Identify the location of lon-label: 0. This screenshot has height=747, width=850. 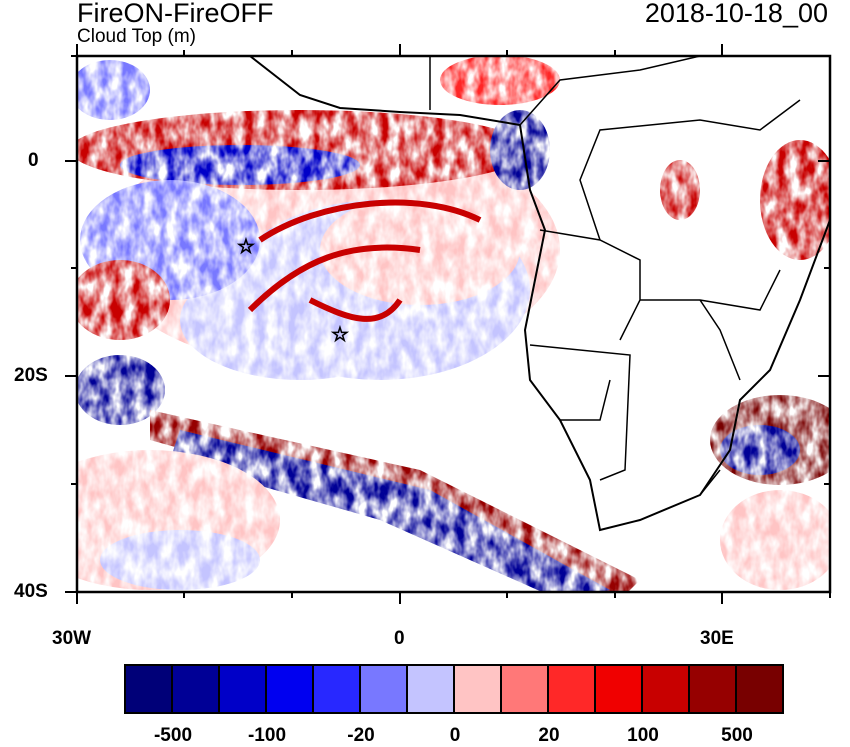
(399, 638).